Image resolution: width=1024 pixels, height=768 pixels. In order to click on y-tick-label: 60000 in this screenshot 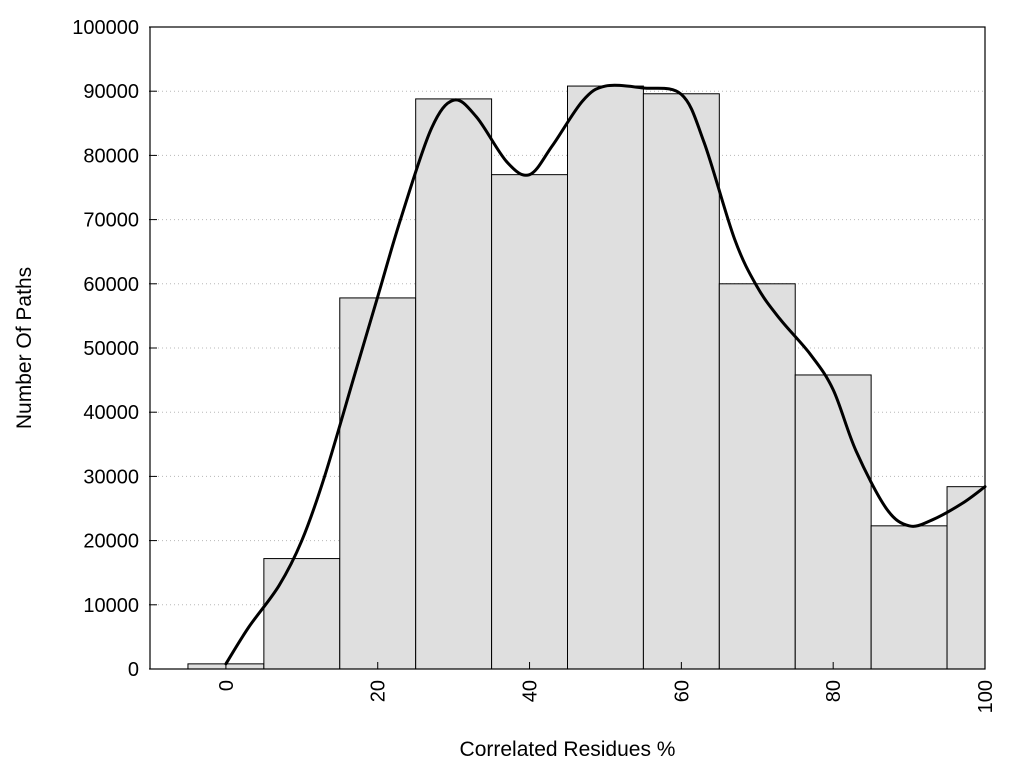, I will do `click(111, 285)`.